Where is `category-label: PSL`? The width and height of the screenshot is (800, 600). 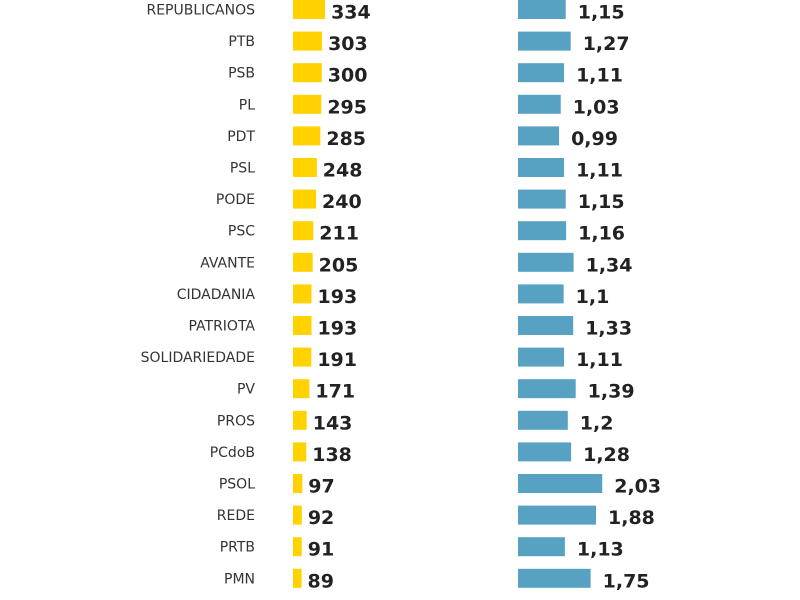 category-label: PSL is located at coordinates (242, 169).